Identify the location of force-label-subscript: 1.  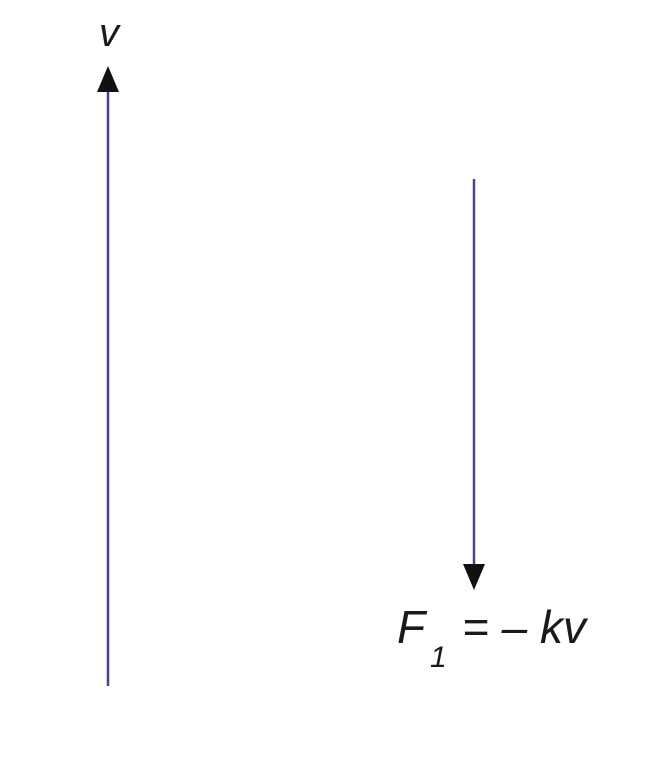
(438, 657).